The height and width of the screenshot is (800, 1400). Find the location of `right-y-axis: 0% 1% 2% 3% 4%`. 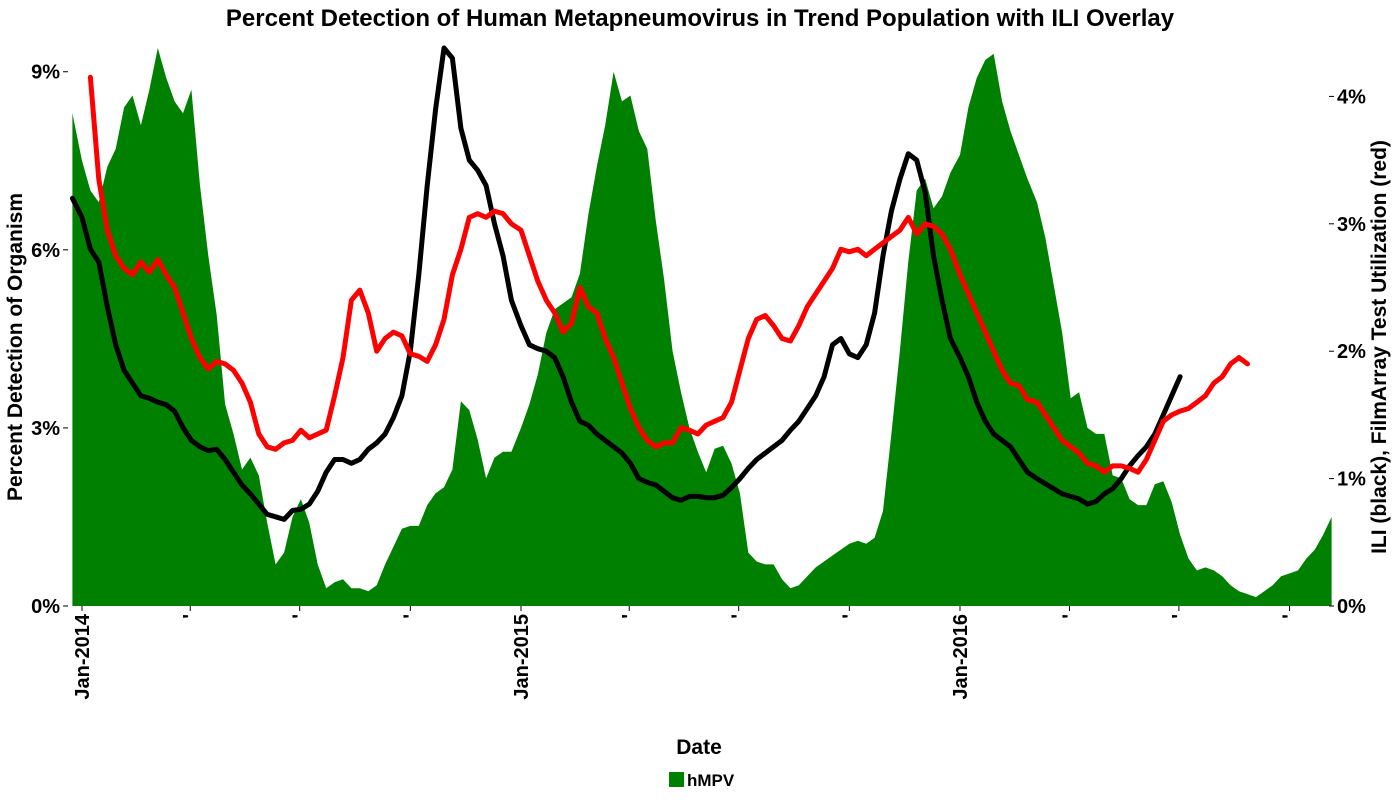

right-y-axis: 0% 1% 2% 3% 4% is located at coordinates (1347, 352).